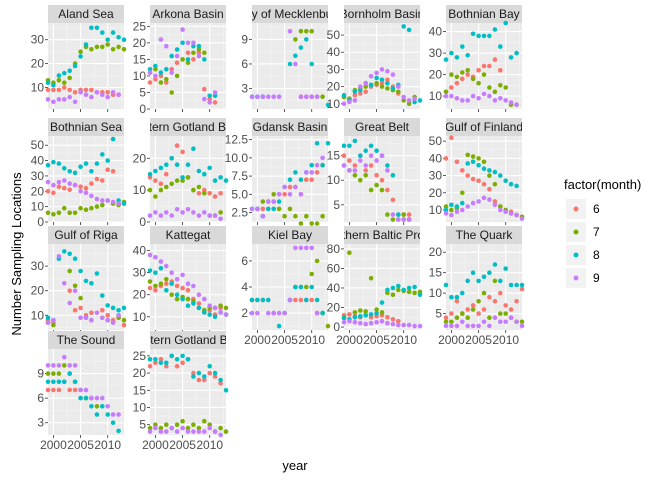 This screenshot has height=480, width=672. I want to click on legend-label-7: 7, so click(596, 232).